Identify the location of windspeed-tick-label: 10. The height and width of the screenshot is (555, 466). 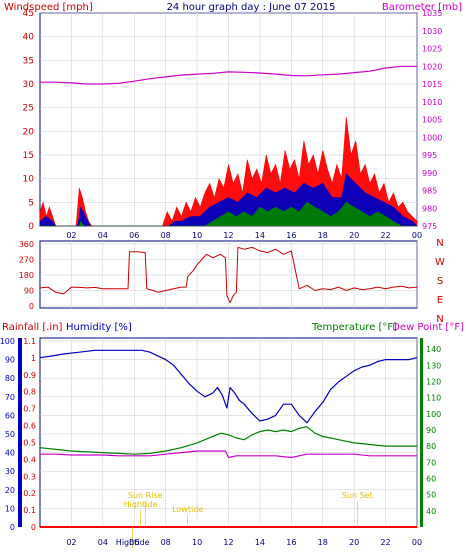
(29, 180).